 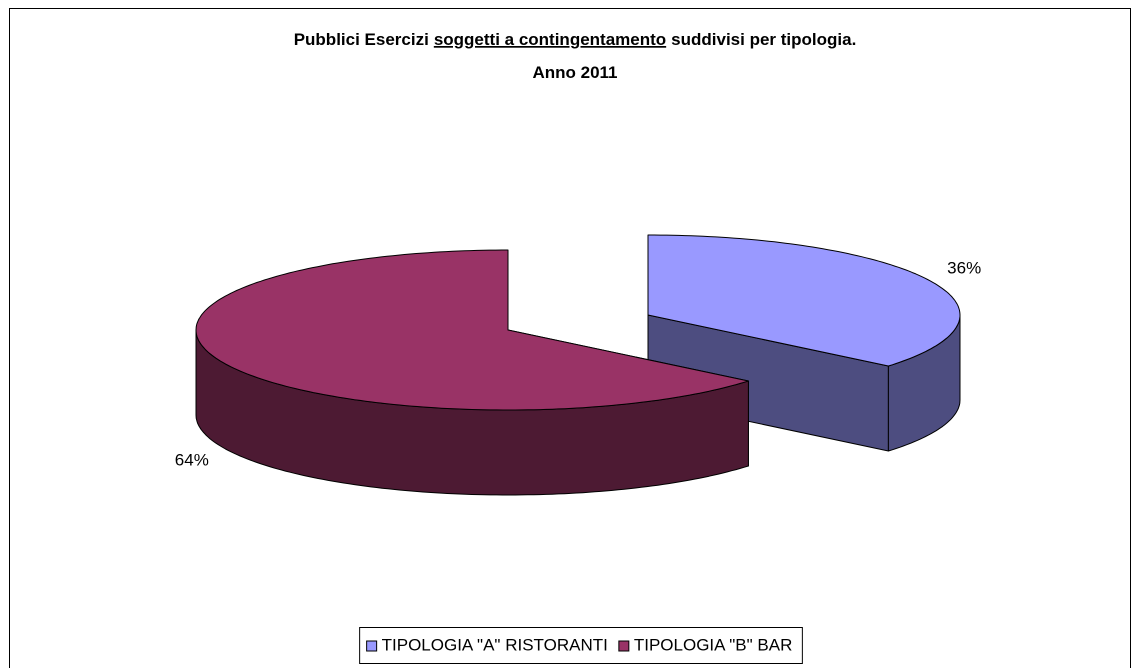 What do you see at coordinates (495, 644) in the screenshot?
I see `legend-label: TIPOLOGIA "A" RISTORANTI` at bounding box center [495, 644].